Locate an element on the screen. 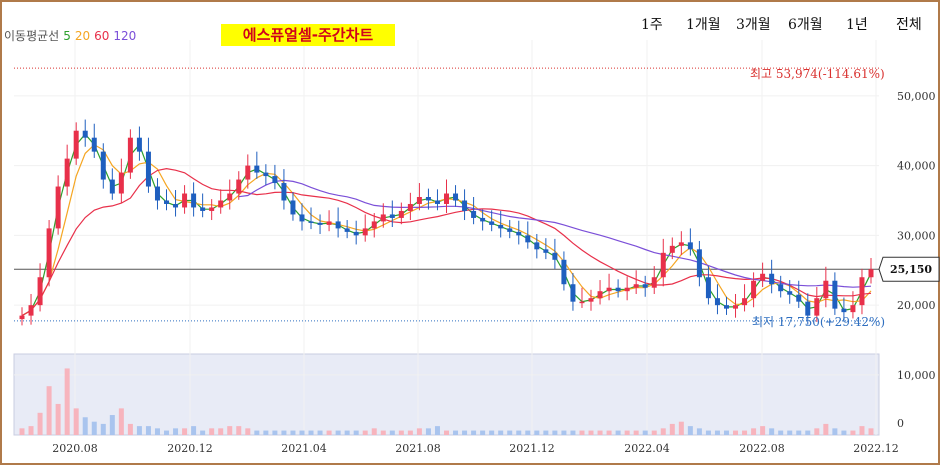 The width and height of the screenshot is (940, 465). period-3m: 3개월 is located at coordinates (753, 25).